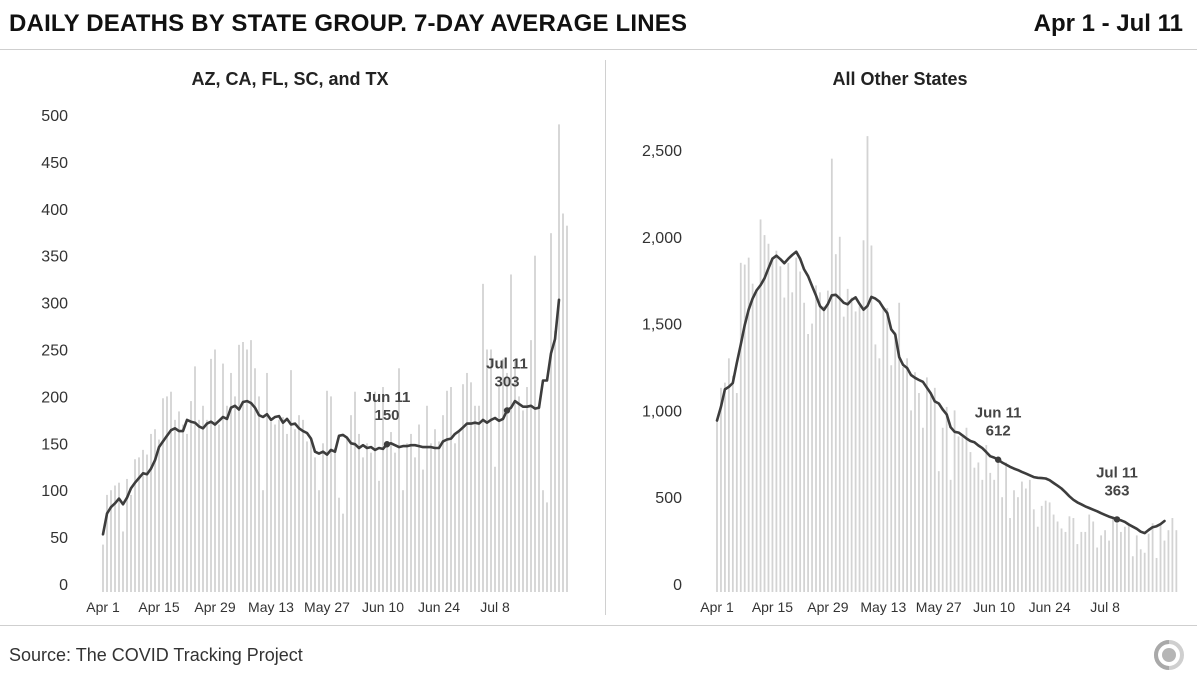  I want to click on right-annotation-date: Jun 11, so click(998, 413).